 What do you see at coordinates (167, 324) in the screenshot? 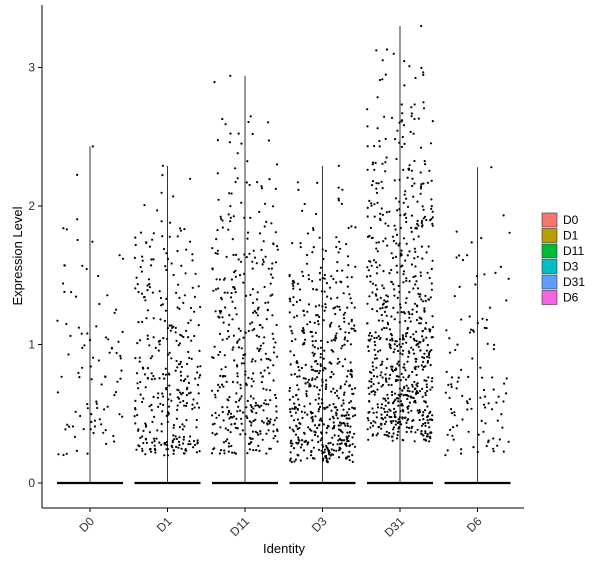
I see `series-D1` at bounding box center [167, 324].